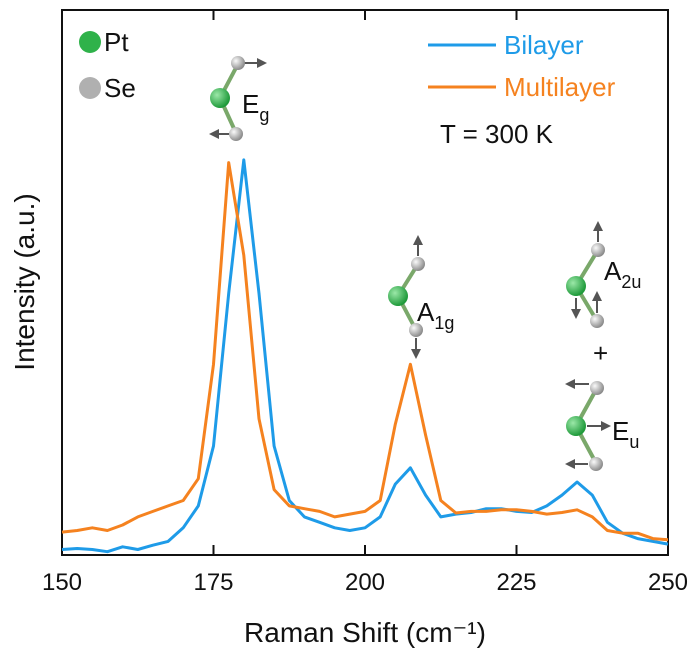 The image size is (694, 650). I want to click on mode-subscript: 2u, so click(631, 282).